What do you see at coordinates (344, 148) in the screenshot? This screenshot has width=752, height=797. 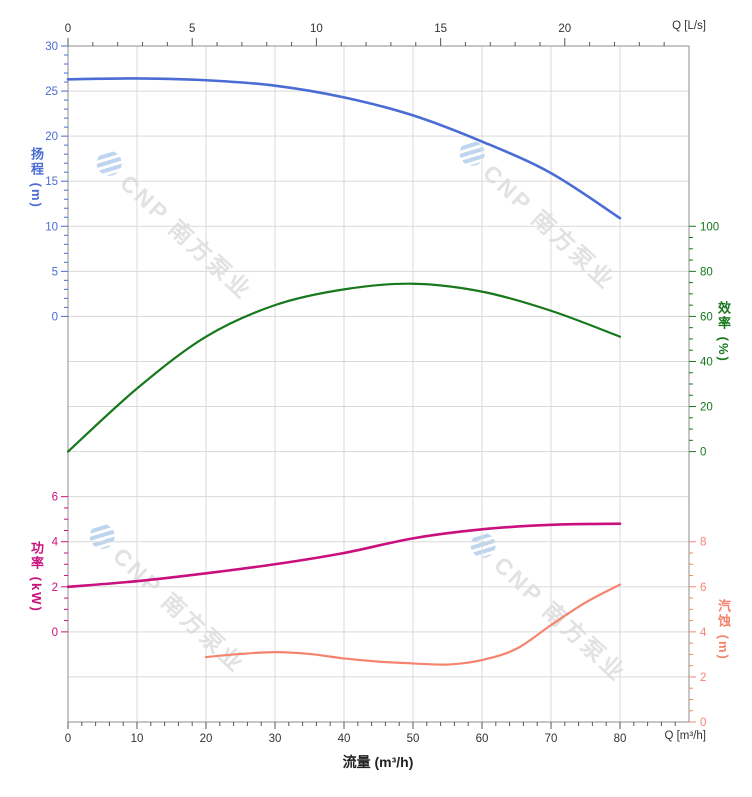 I see `head-curve` at bounding box center [344, 148].